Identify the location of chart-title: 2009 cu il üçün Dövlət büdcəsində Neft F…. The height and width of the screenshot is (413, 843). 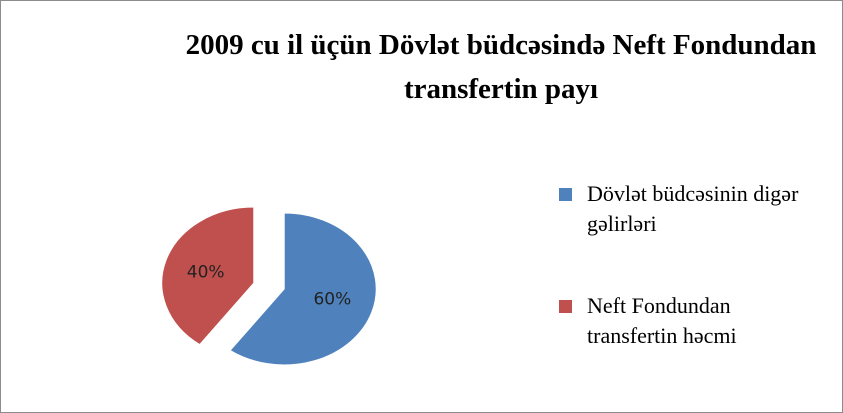
(501, 67).